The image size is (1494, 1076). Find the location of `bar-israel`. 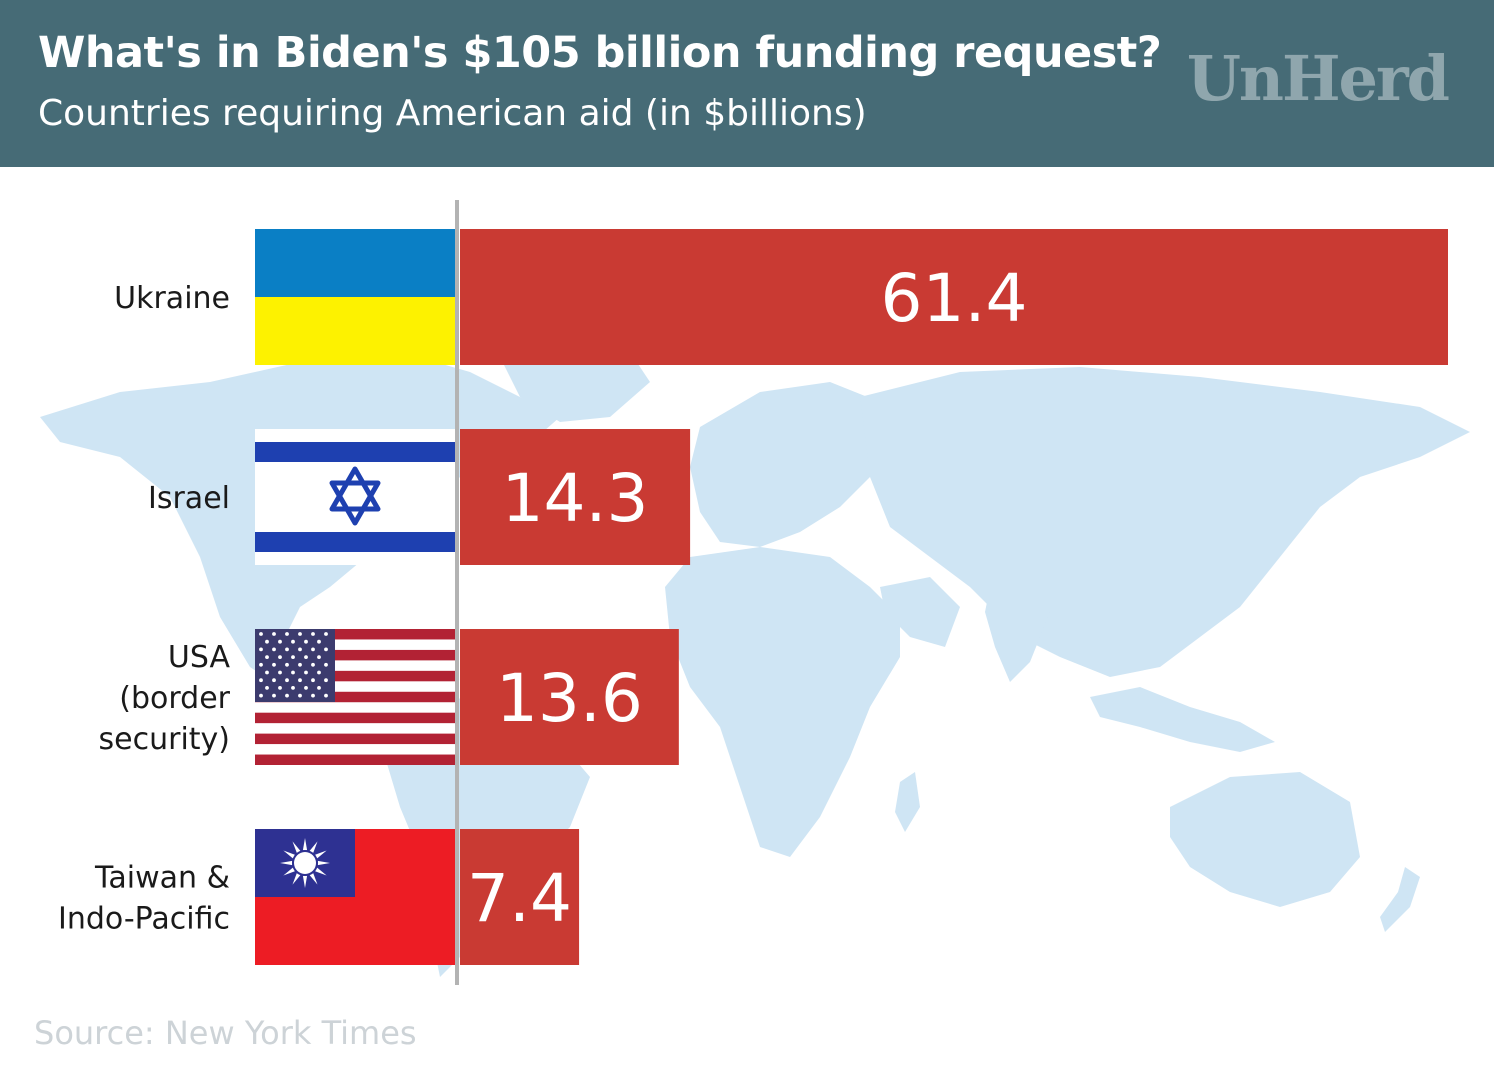

bar-israel is located at coordinates (575, 497).